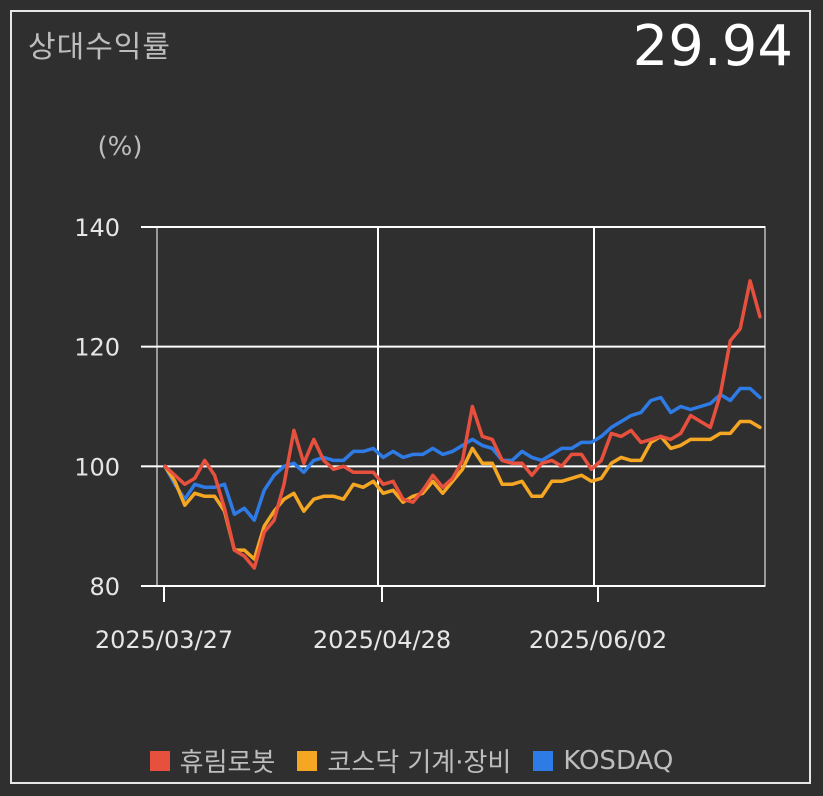 The image size is (823, 796). I want to click on legend-item-kosdaq: KOSDAQ, so click(603, 760).